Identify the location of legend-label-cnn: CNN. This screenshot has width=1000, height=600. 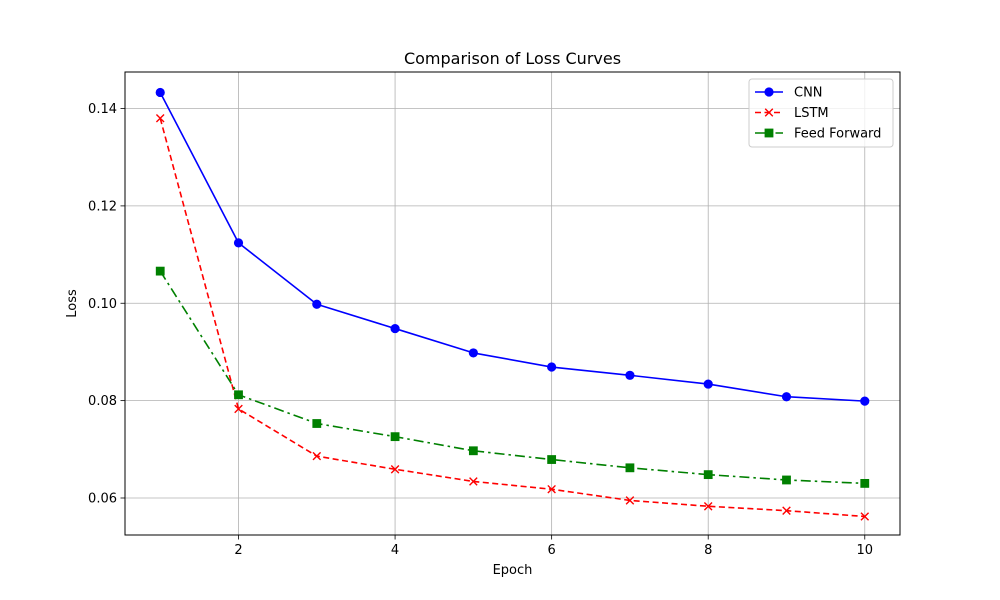
(808, 93).